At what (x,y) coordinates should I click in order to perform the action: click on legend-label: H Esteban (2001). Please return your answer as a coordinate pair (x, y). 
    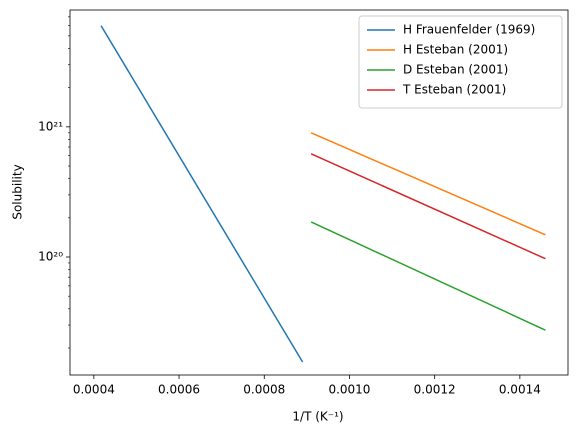
    Looking at the image, I should click on (455, 50).